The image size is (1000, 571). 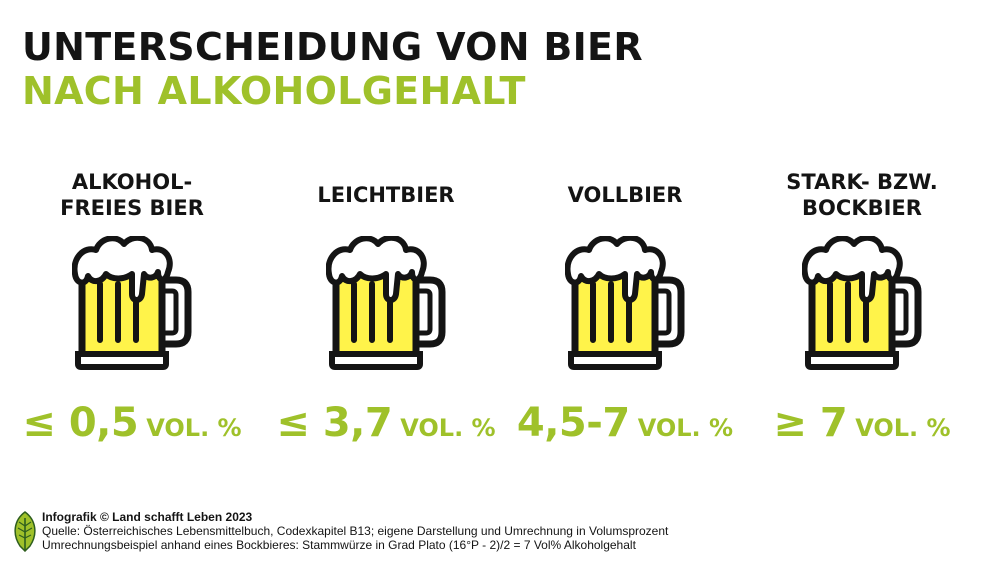 I want to click on category-label-line: VOLLBIER, so click(x=625, y=195).